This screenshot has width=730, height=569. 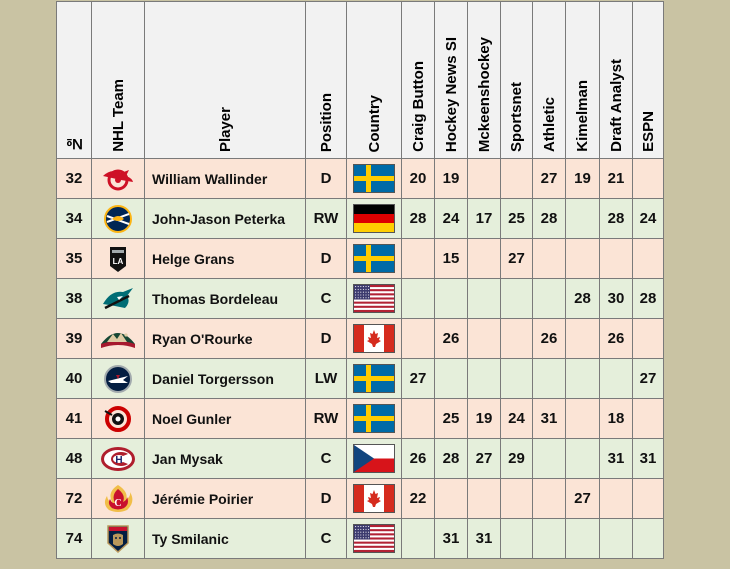 What do you see at coordinates (118, 261) in the screenshot?
I see `svg-text: LA` at bounding box center [118, 261].